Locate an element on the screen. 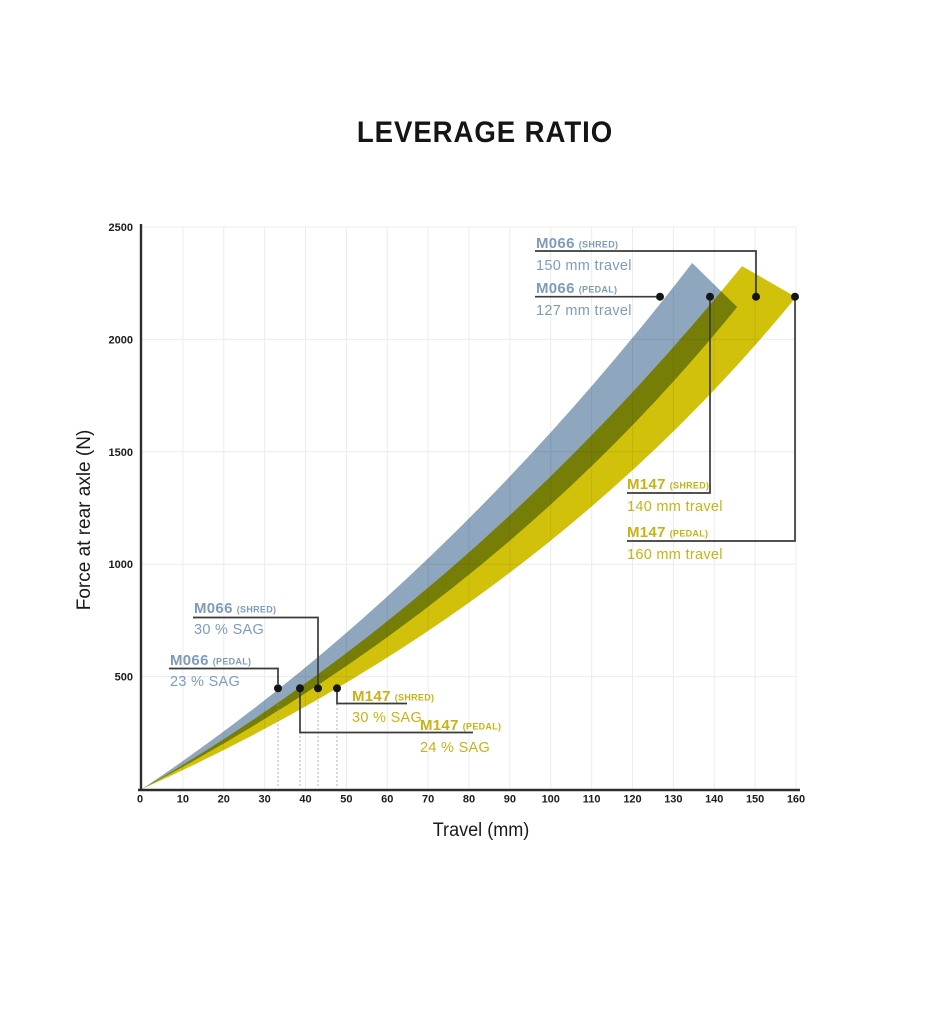 This screenshot has height=1024, width=935. m147-shred-travel-marker is located at coordinates (710, 296).